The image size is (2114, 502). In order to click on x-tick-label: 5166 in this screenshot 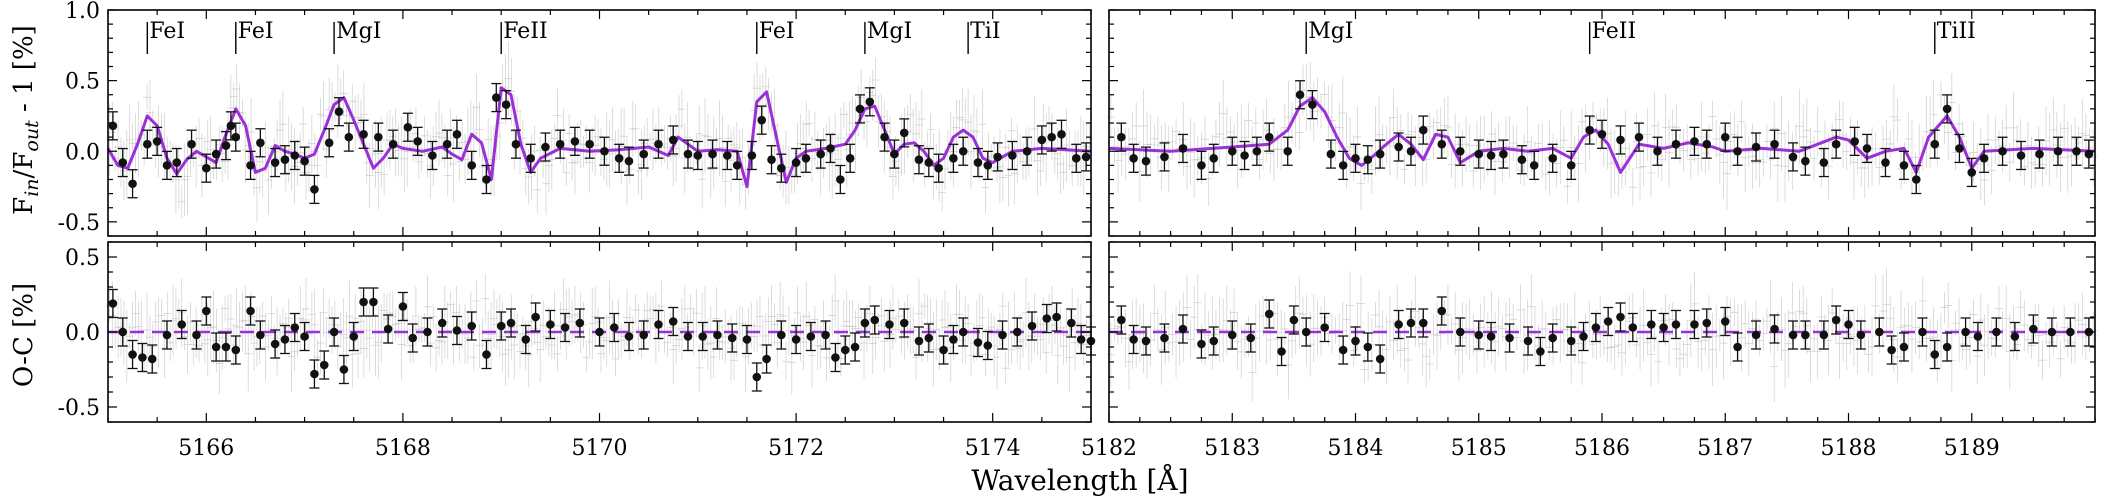, I will do `click(206, 448)`.